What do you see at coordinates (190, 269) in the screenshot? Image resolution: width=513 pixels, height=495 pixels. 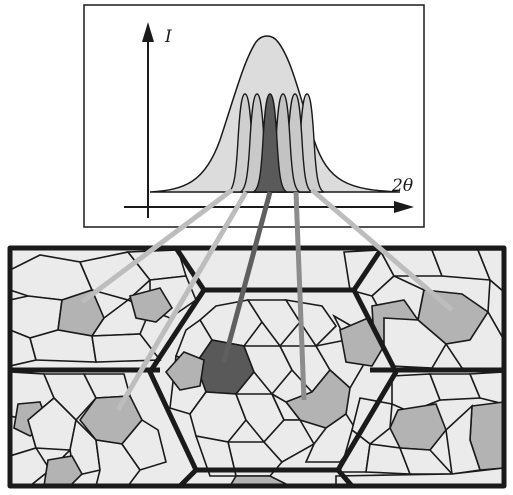 I see `top-left-boundary` at bounding box center [190, 269].